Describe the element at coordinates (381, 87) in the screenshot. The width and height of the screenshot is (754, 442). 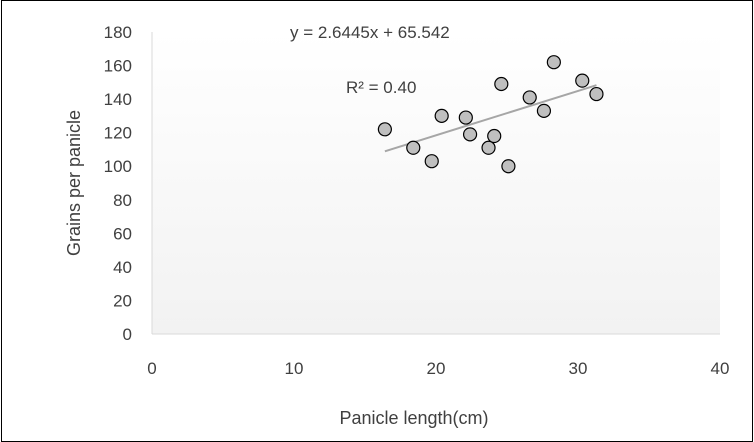
I see `r-squared-label: R² = 0.40` at that location.